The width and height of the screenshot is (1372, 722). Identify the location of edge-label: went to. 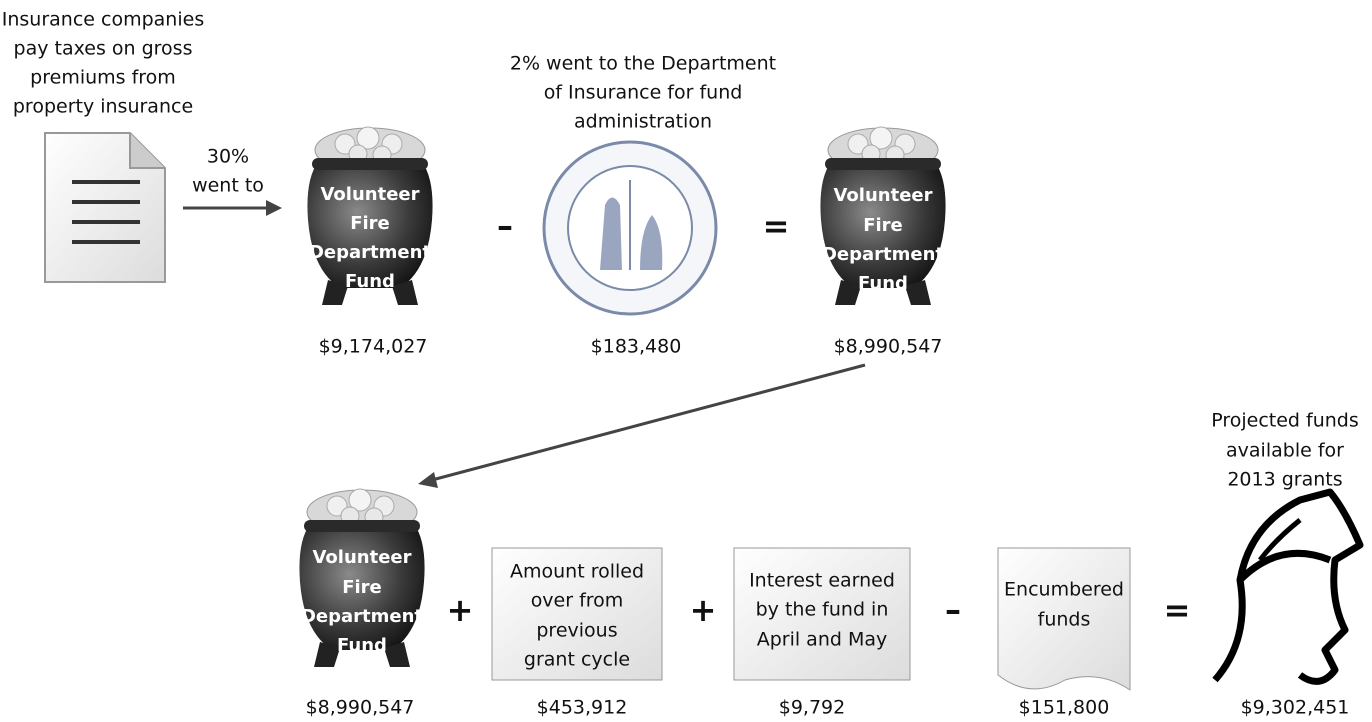
(228, 186).